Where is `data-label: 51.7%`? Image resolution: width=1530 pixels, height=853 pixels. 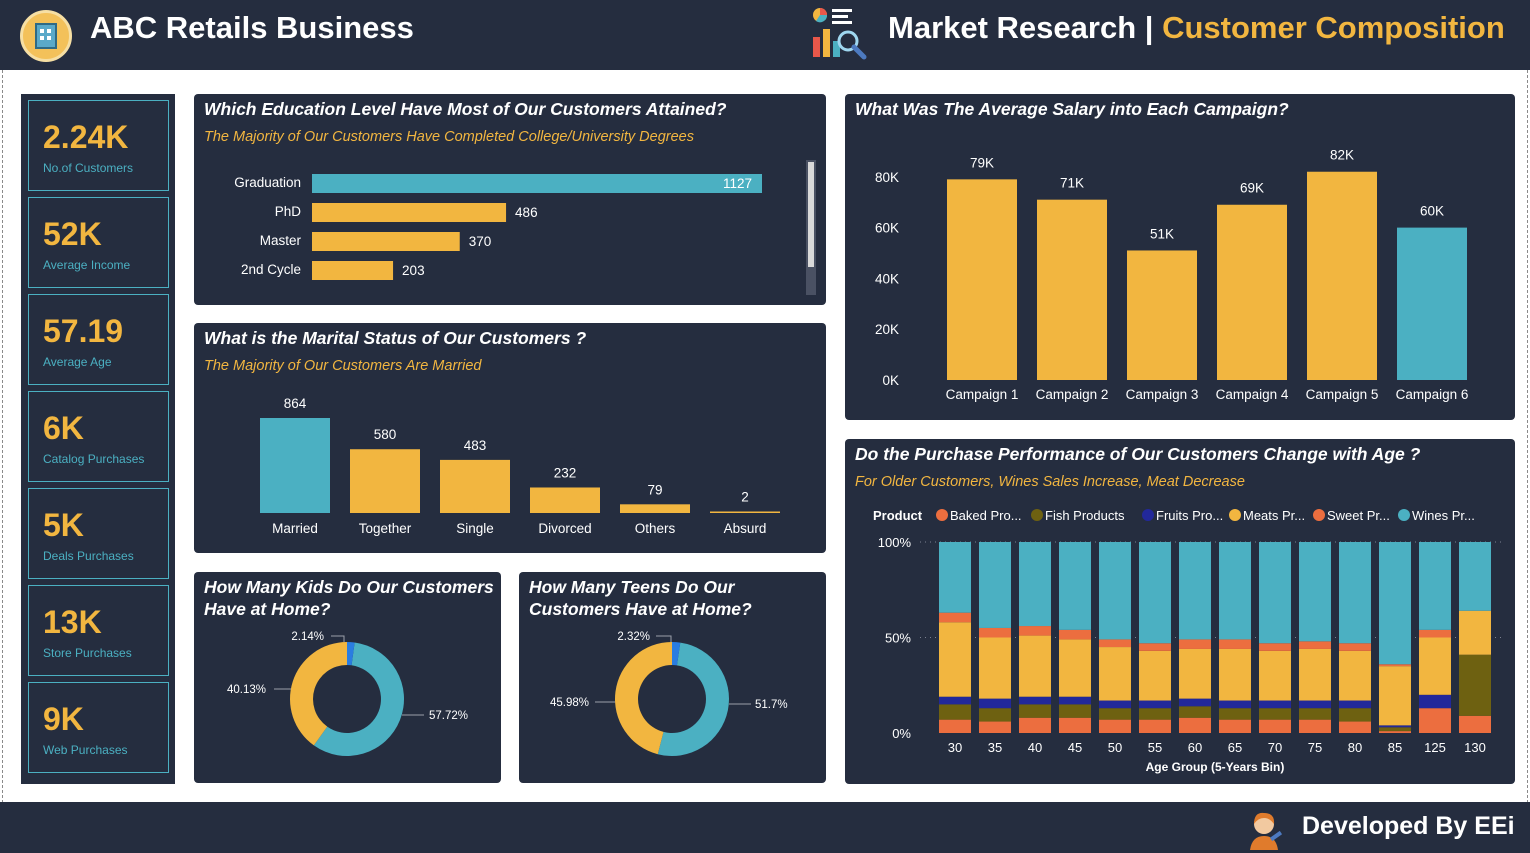
data-label: 51.7% is located at coordinates (771, 705).